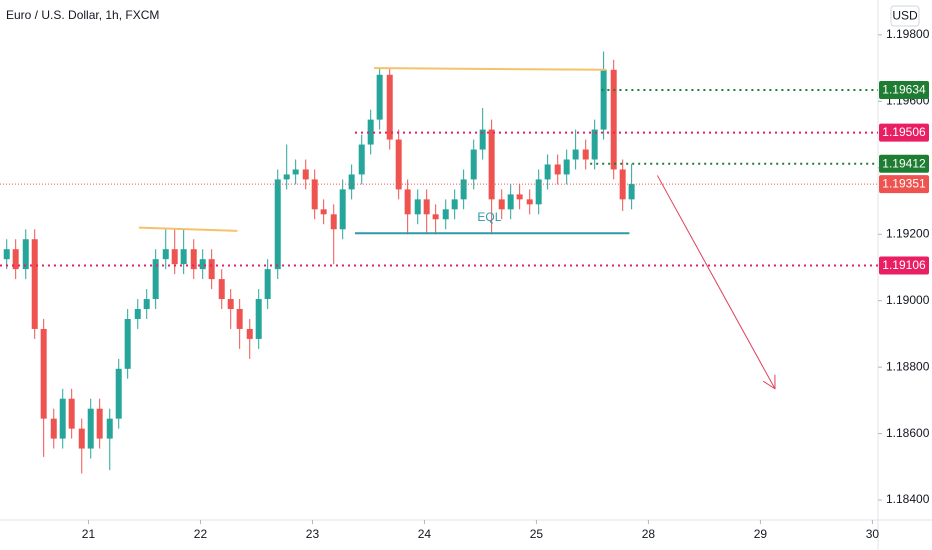  What do you see at coordinates (201, 534) in the screenshot?
I see `x-tick-label: 22` at bounding box center [201, 534].